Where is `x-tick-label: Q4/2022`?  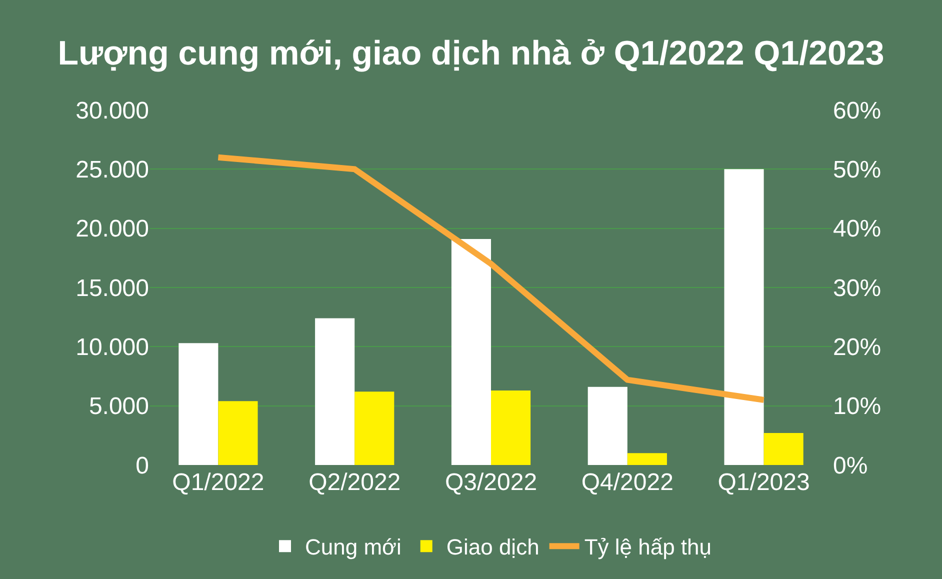 x-tick-label: Q4/2022 is located at coordinates (627, 482).